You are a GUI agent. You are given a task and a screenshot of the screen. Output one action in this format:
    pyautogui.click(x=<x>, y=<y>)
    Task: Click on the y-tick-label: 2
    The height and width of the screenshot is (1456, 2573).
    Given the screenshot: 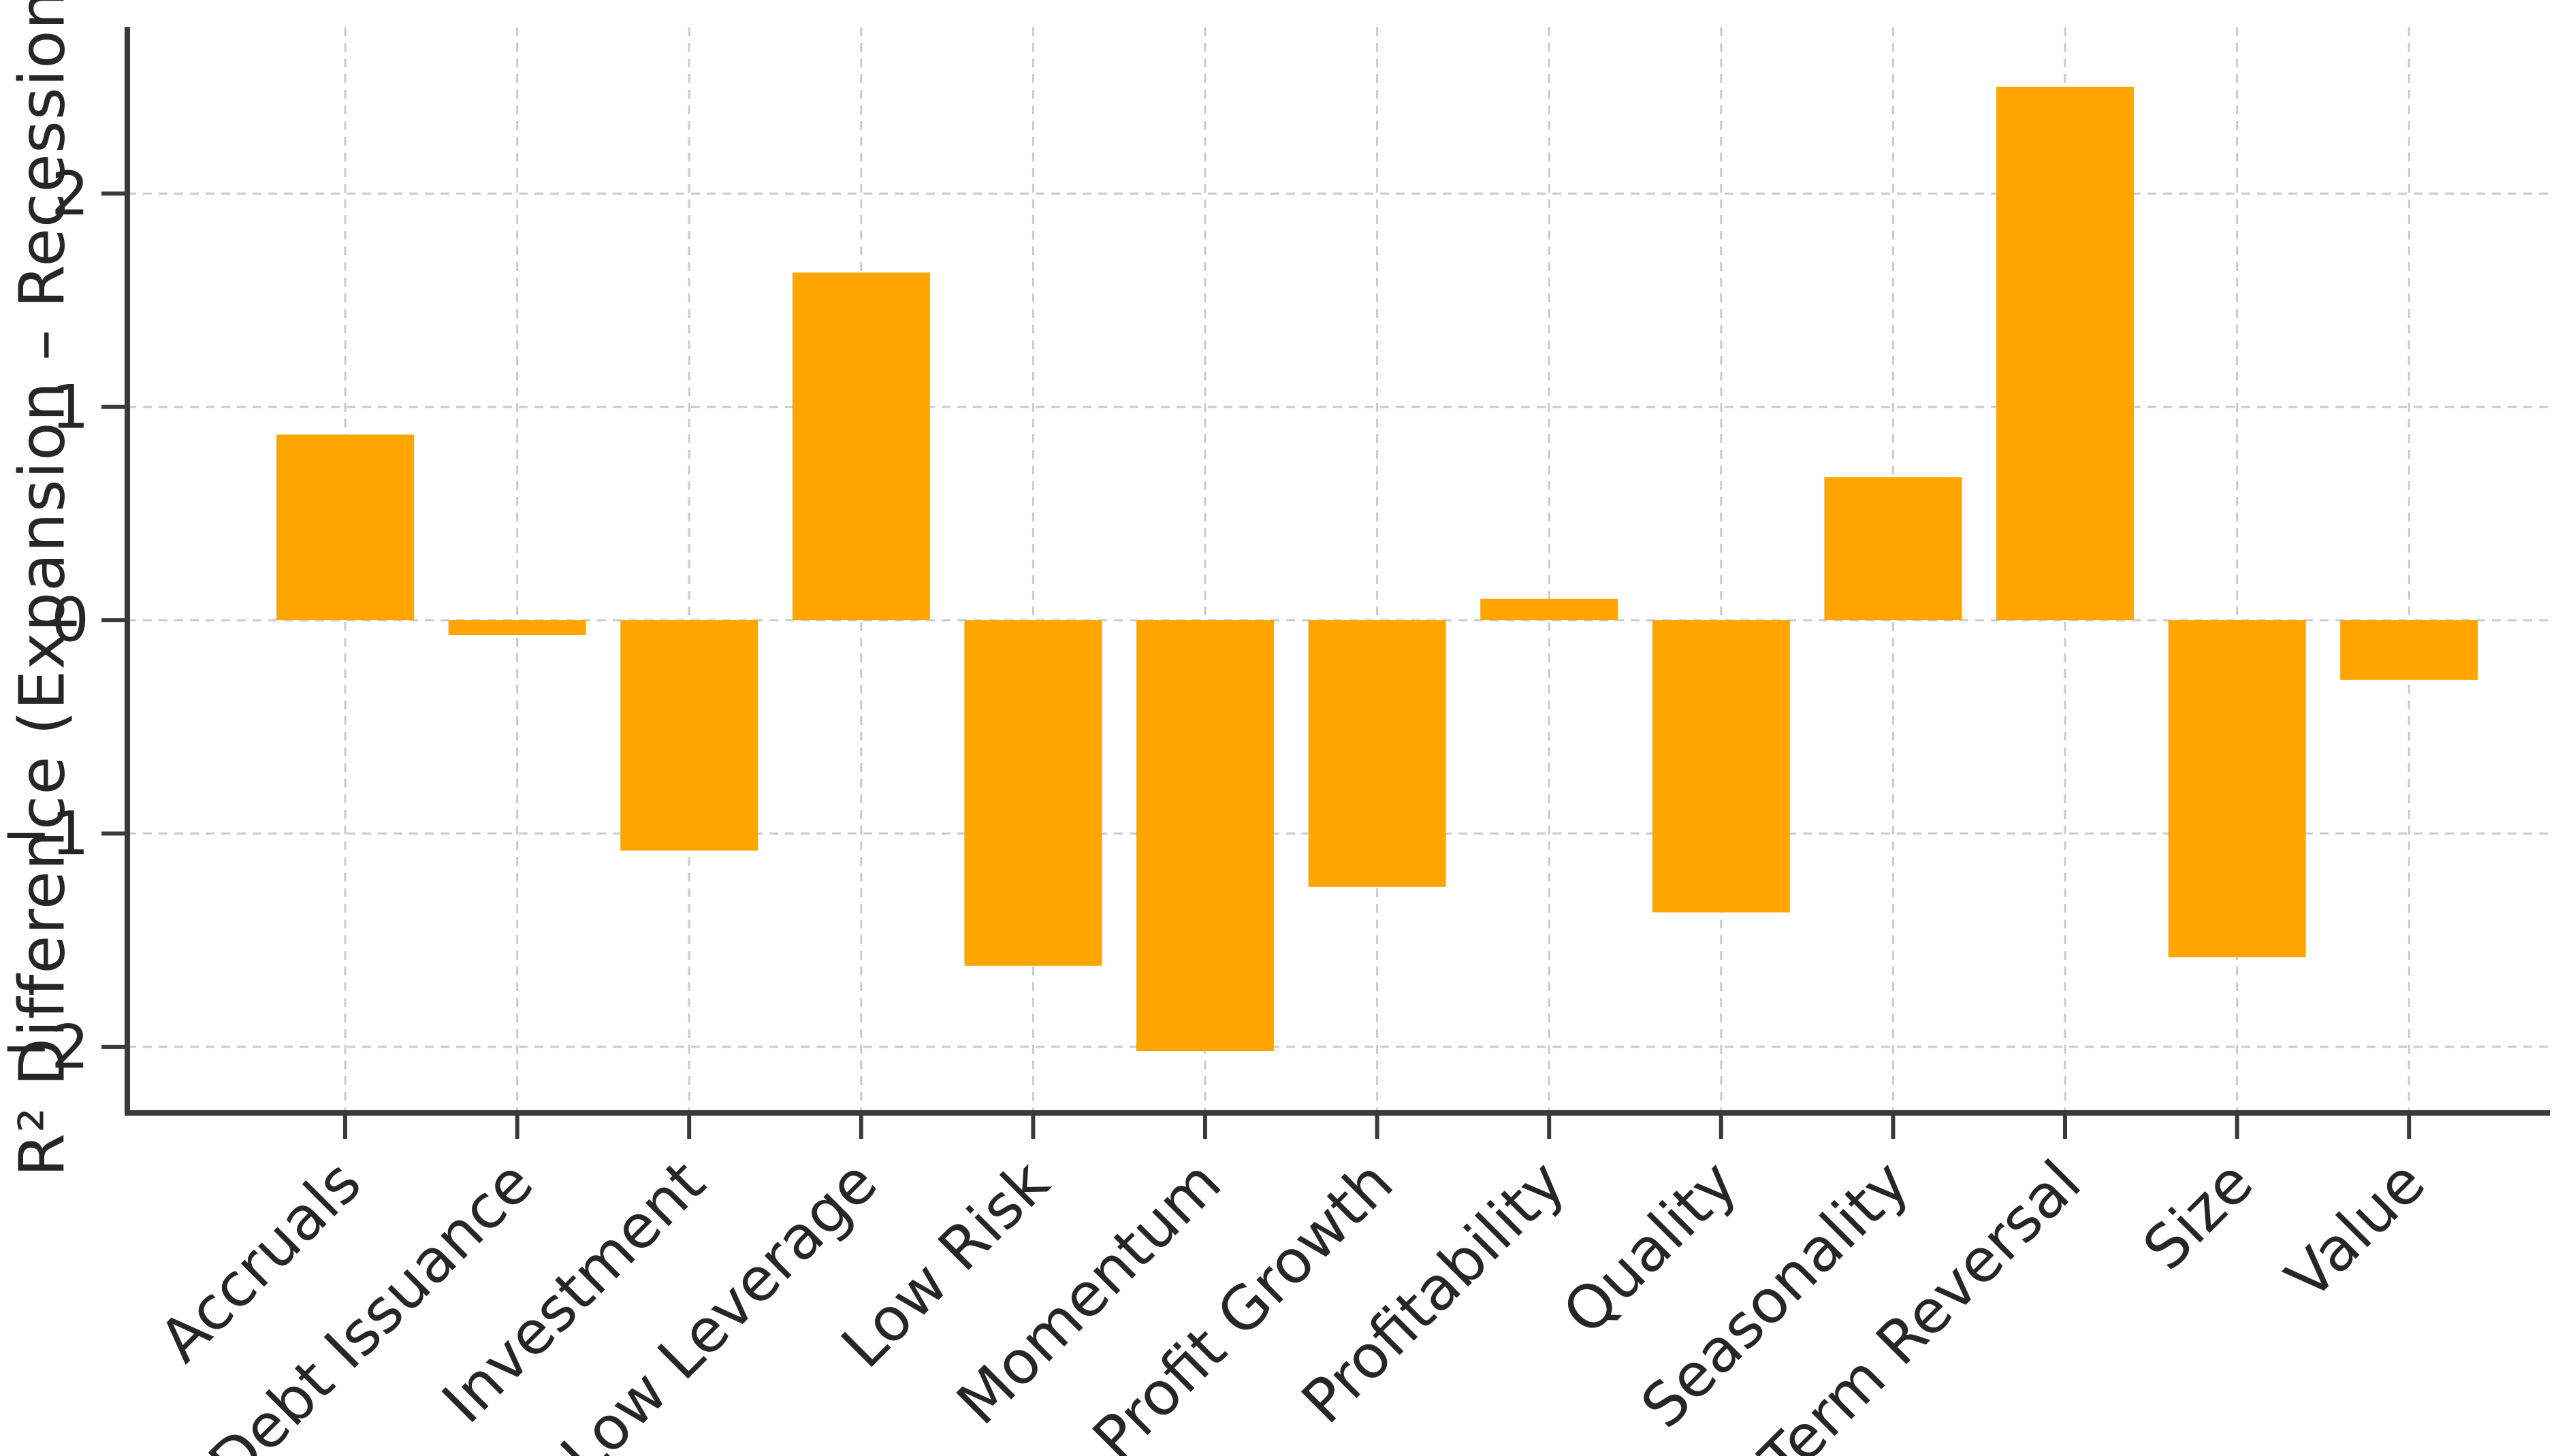 What is the action you would take?
    pyautogui.click(x=70, y=194)
    